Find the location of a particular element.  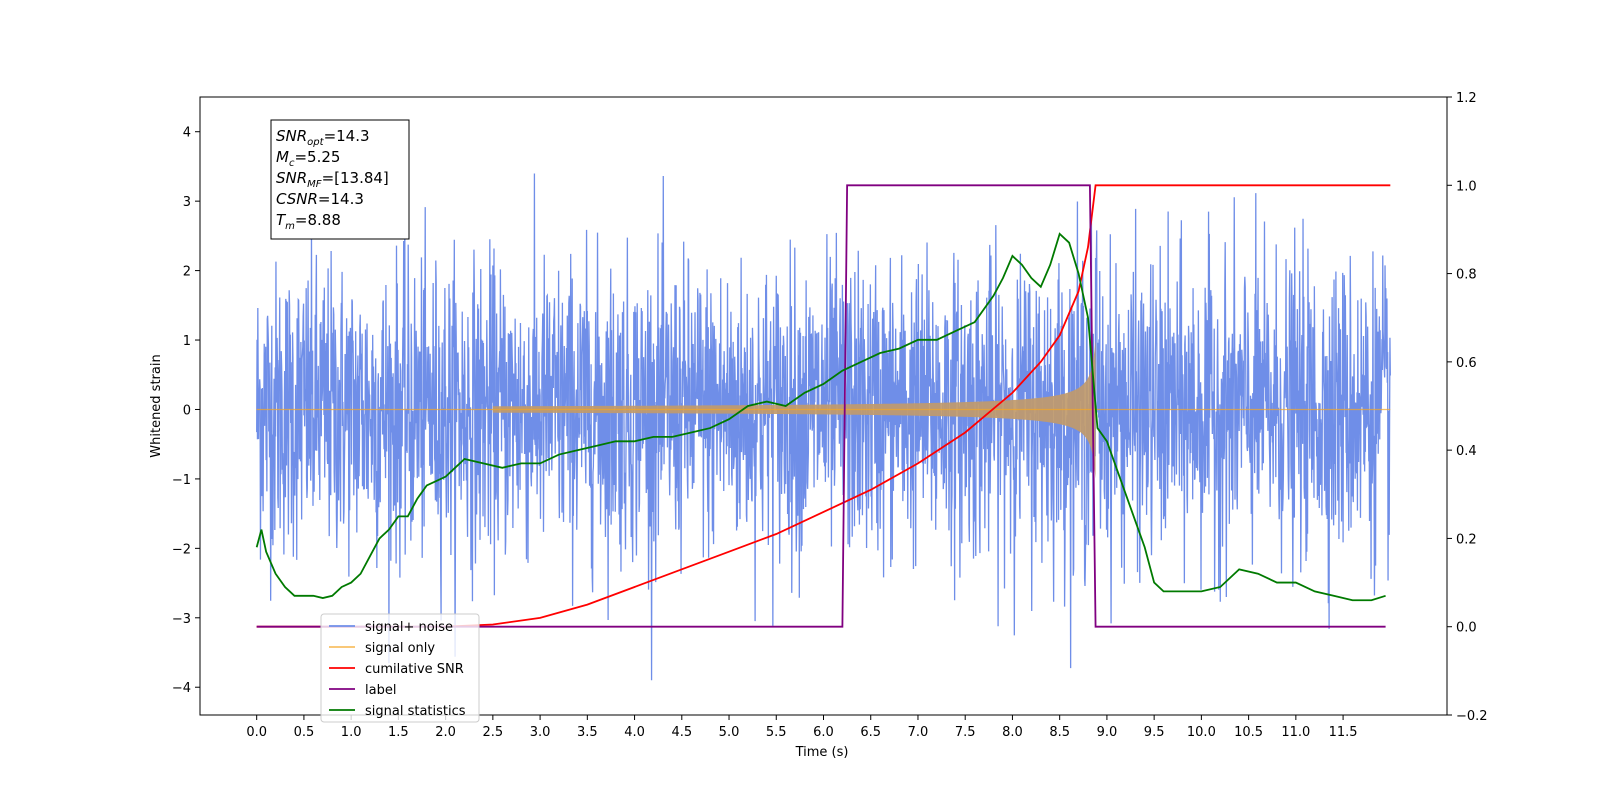

x-axis-label: Time (s) is located at coordinates (822, 752).